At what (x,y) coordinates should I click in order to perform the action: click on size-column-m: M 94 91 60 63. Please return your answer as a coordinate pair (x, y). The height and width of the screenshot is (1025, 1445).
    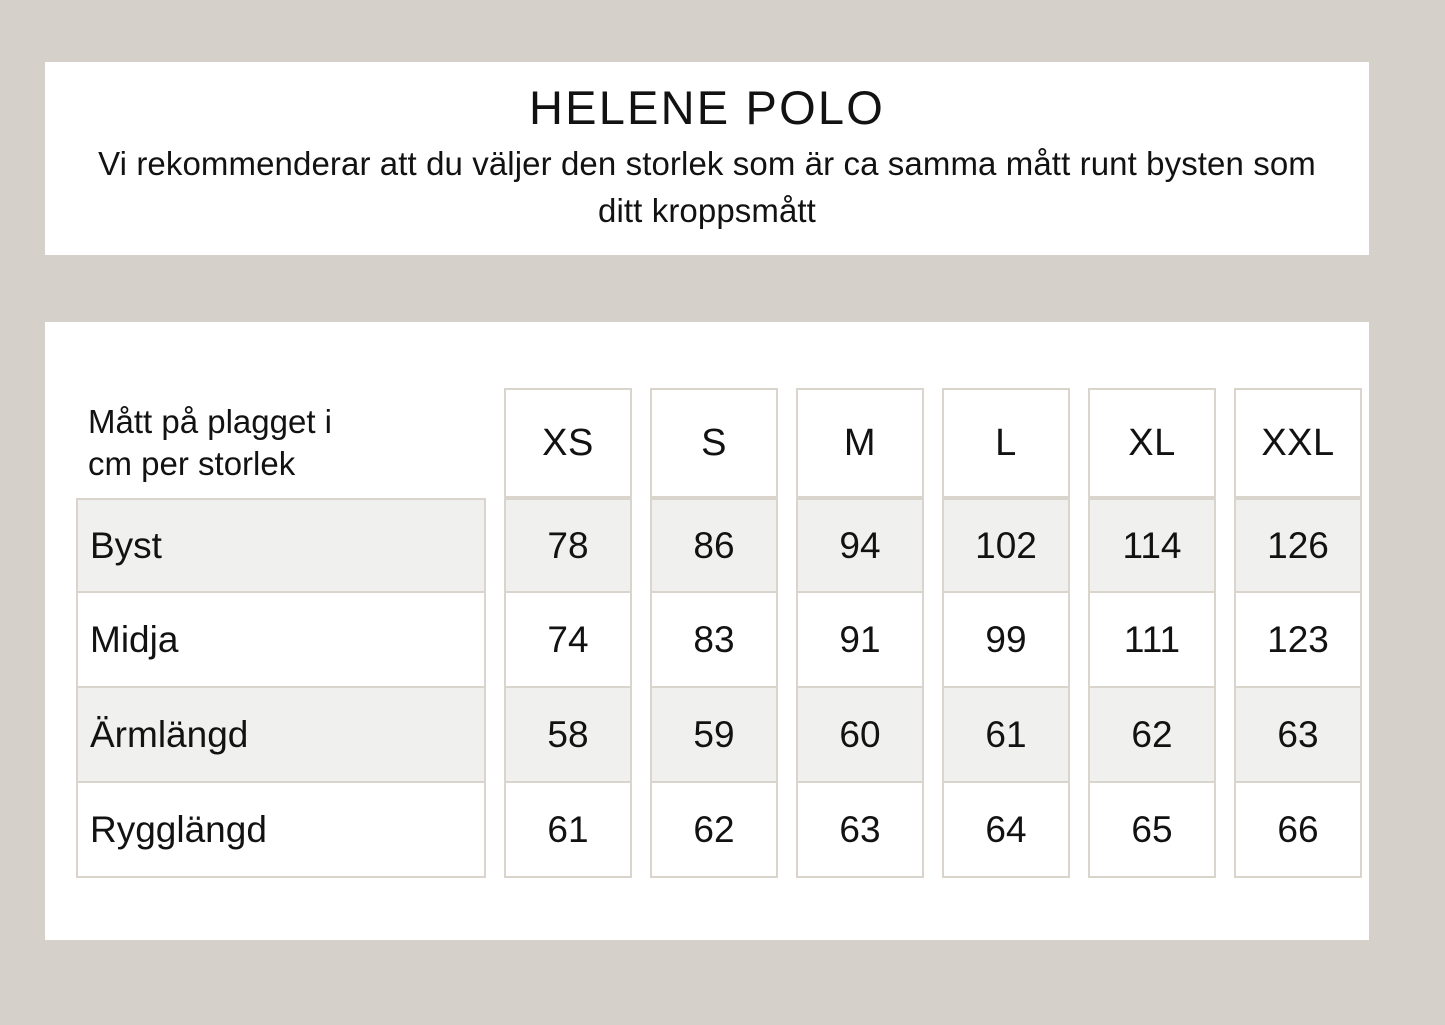
    Looking at the image, I should click on (860, 633).